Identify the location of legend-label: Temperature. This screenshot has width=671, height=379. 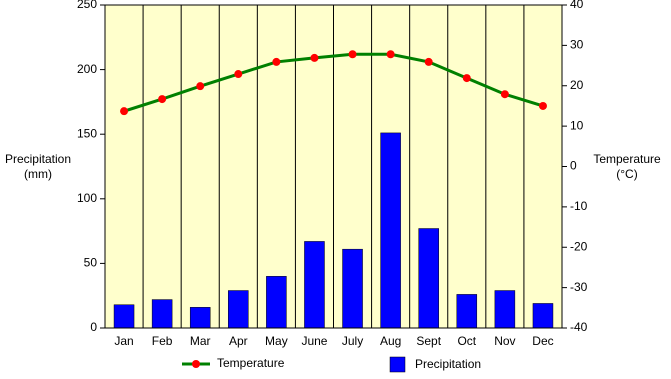
(251, 363).